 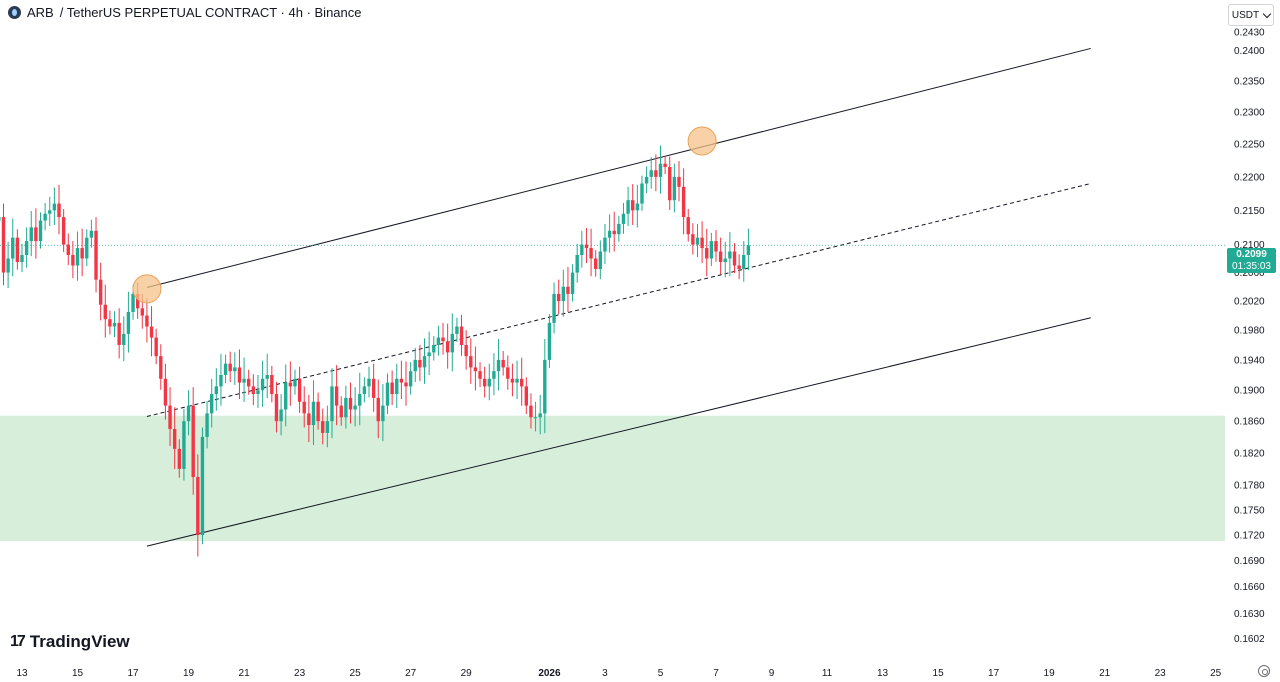 I want to click on time-tick-label: 9, so click(x=772, y=673).